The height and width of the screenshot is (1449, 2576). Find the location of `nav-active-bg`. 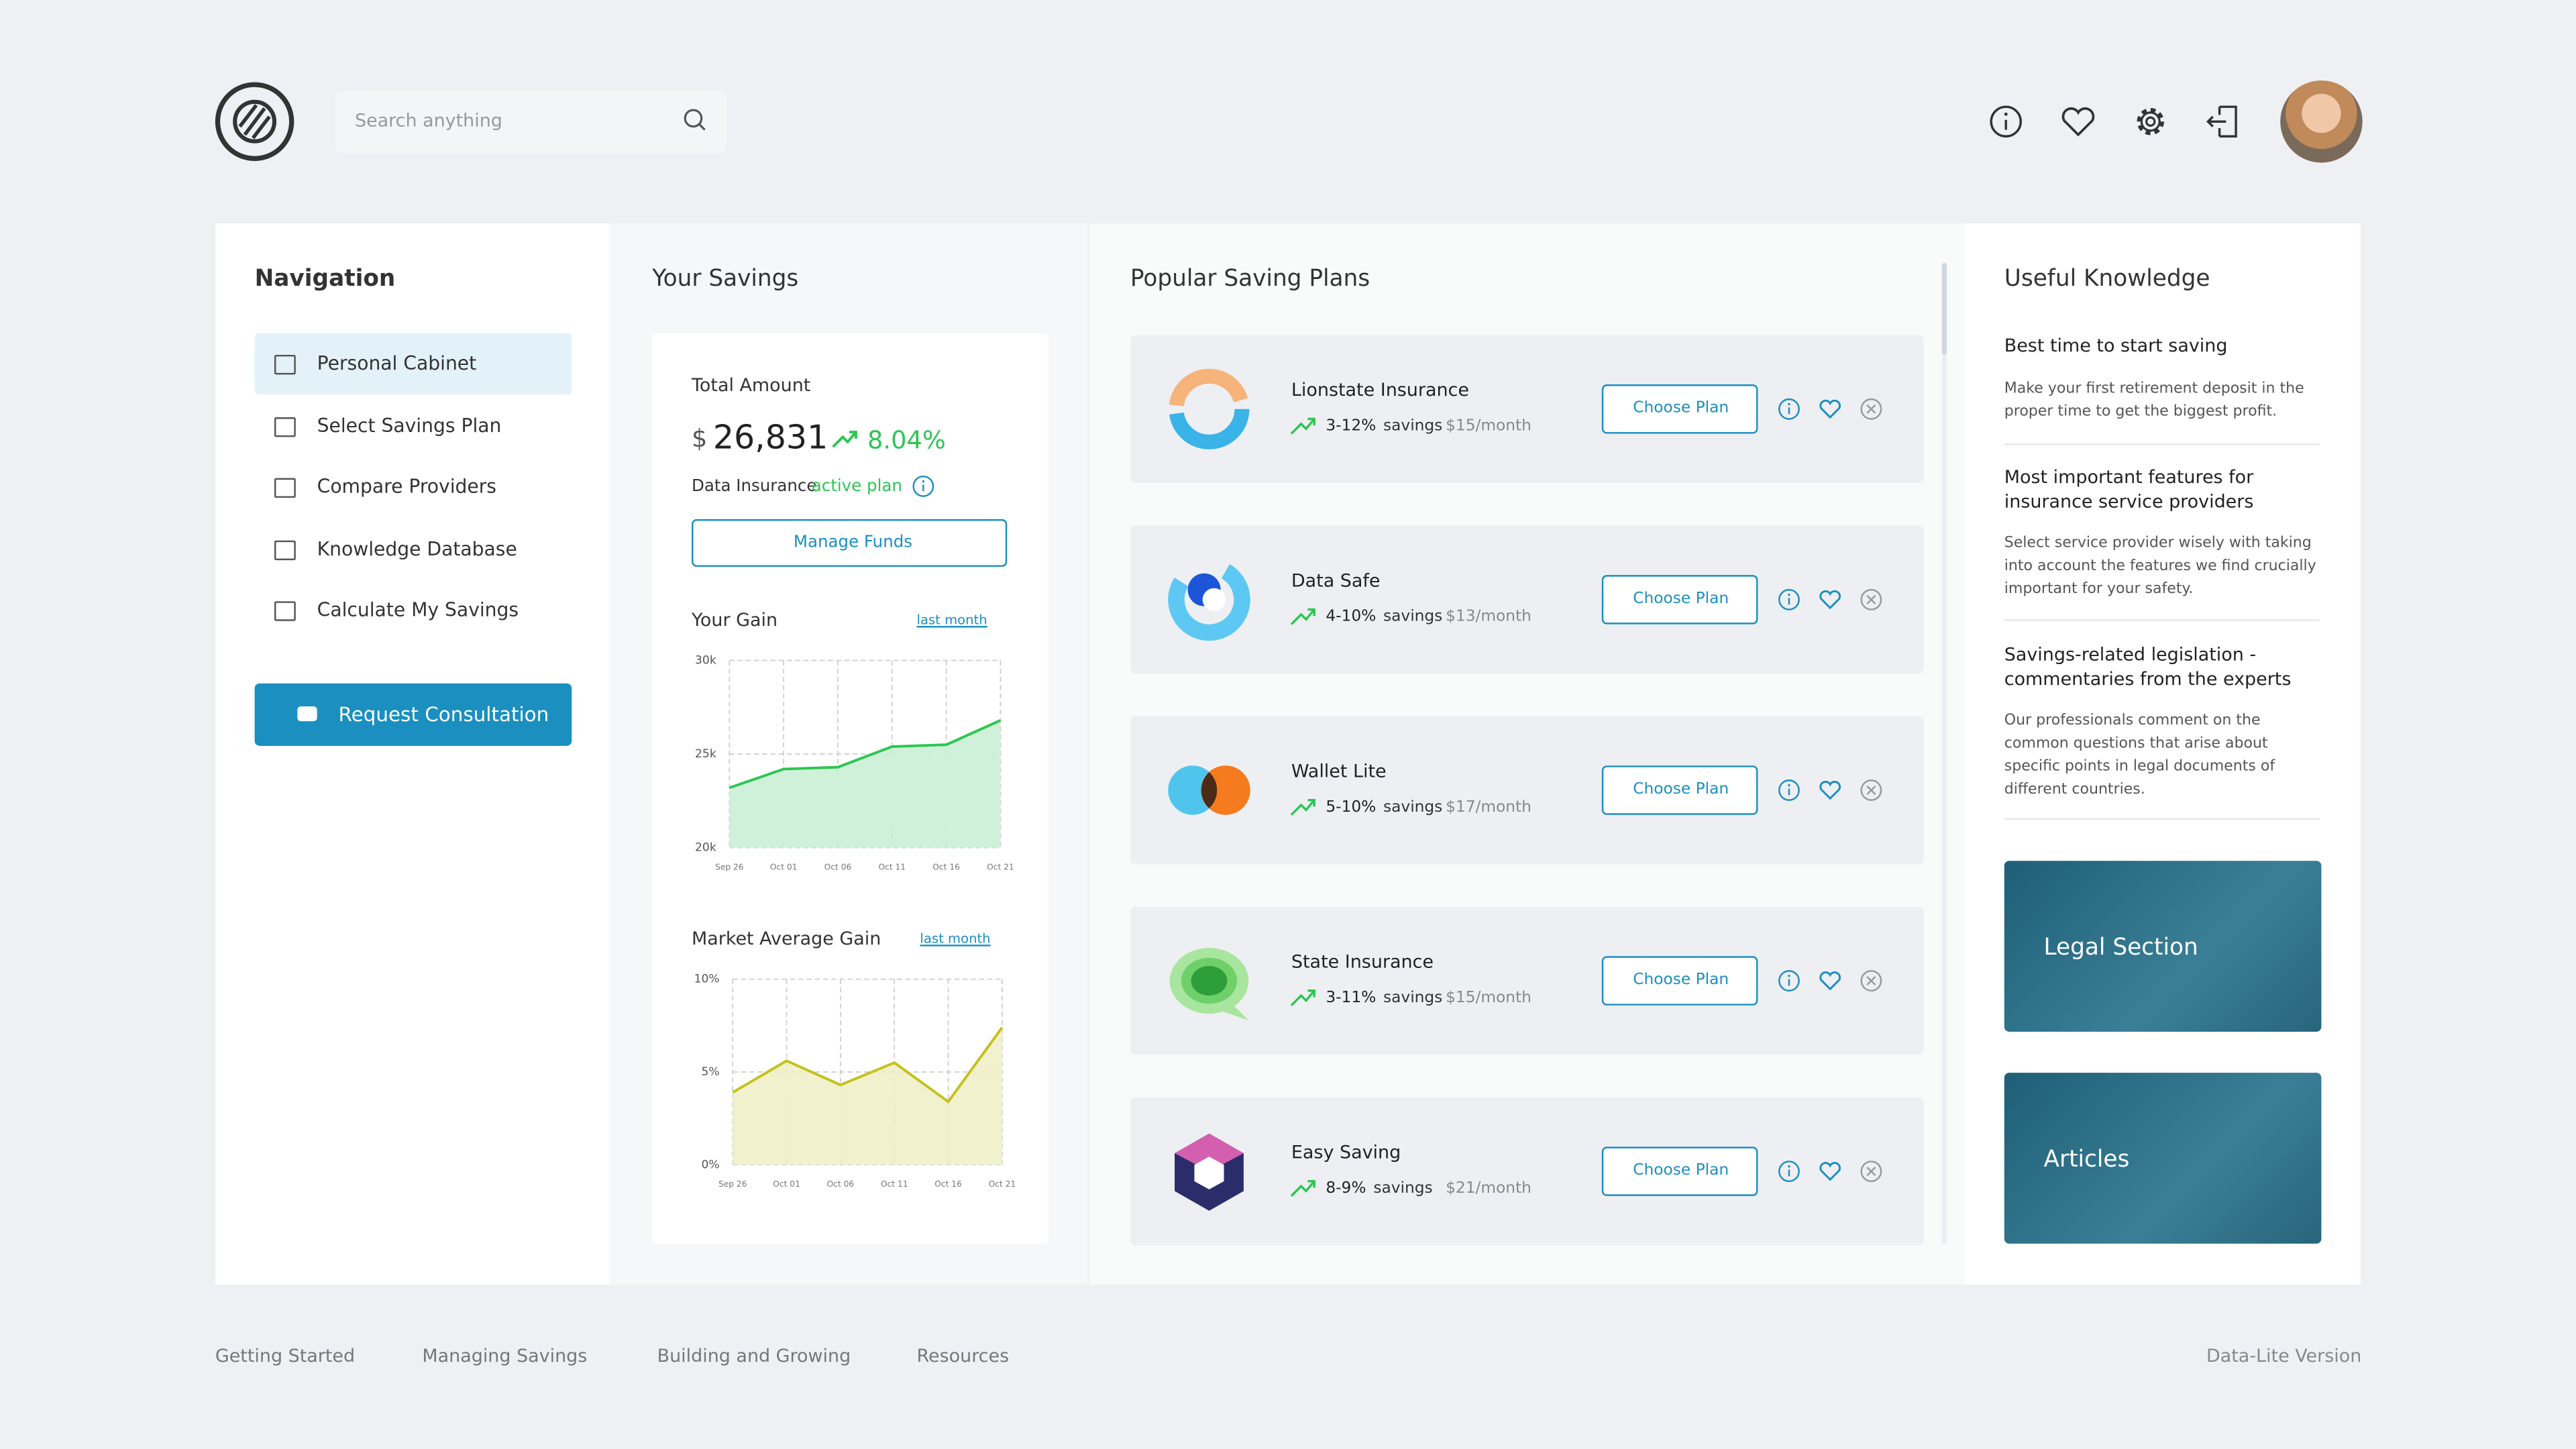

nav-active-bg is located at coordinates (413, 363).